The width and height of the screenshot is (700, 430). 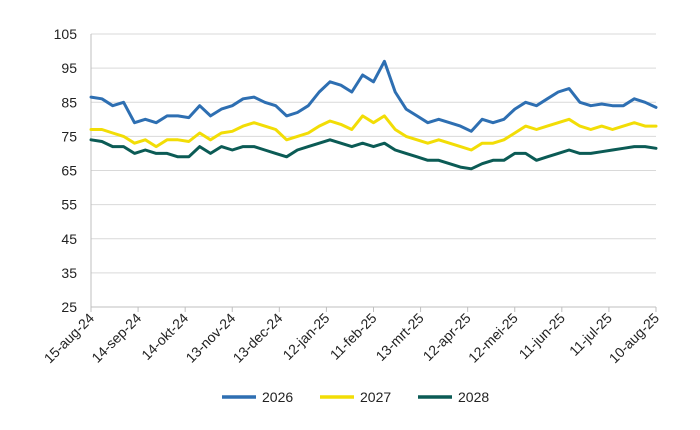 What do you see at coordinates (634, 338) in the screenshot?
I see `x-tick-label: 10-aug-25` at bounding box center [634, 338].